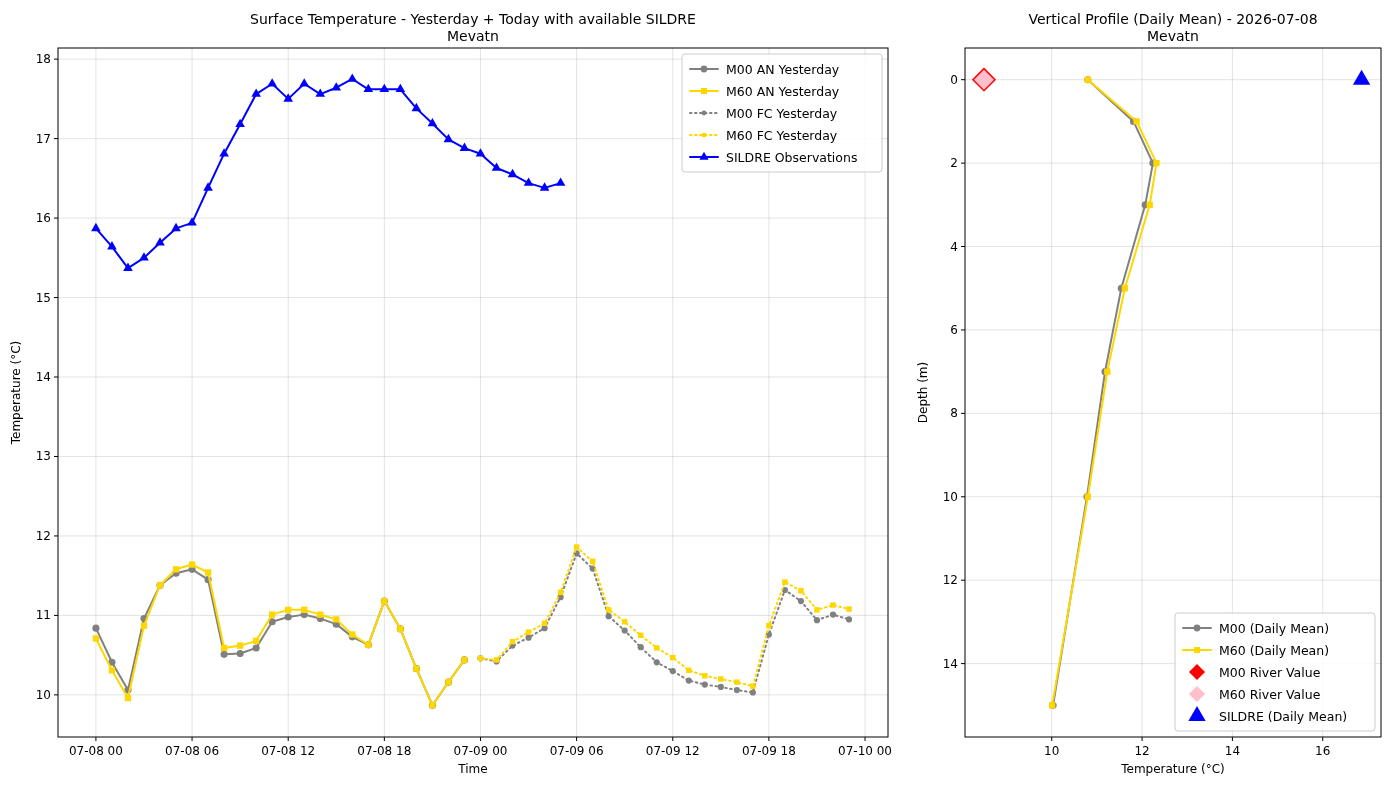  Describe the element at coordinates (472, 769) in the screenshot. I see `x-axis-title: Time` at that location.